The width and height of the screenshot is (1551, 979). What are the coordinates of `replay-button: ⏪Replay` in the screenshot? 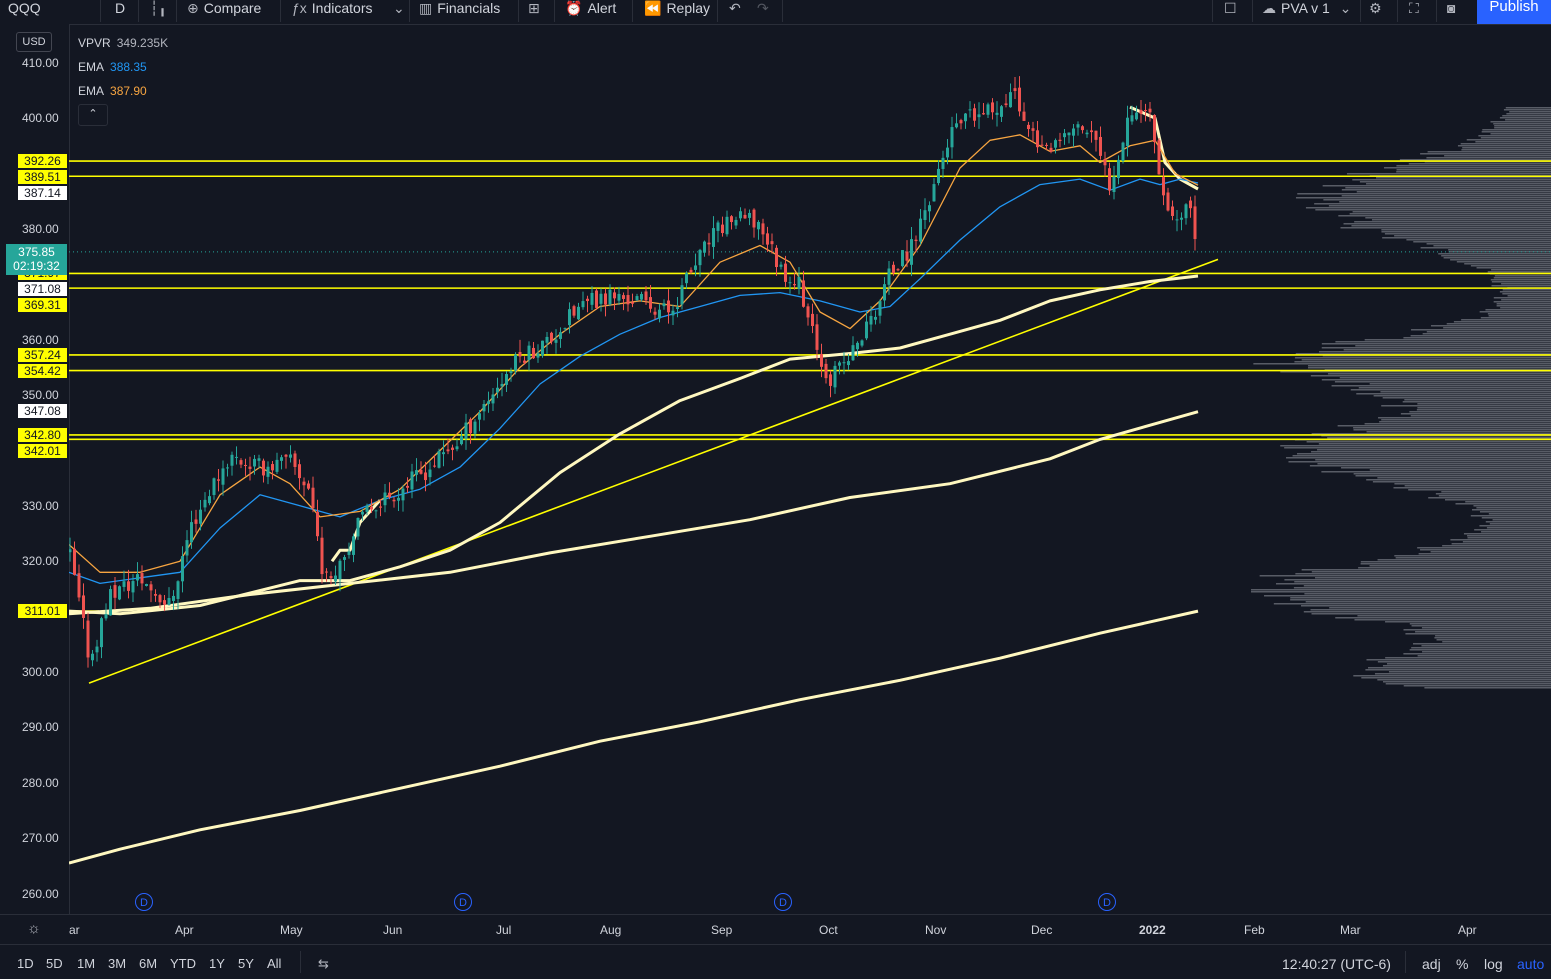 It's located at (677, 11).